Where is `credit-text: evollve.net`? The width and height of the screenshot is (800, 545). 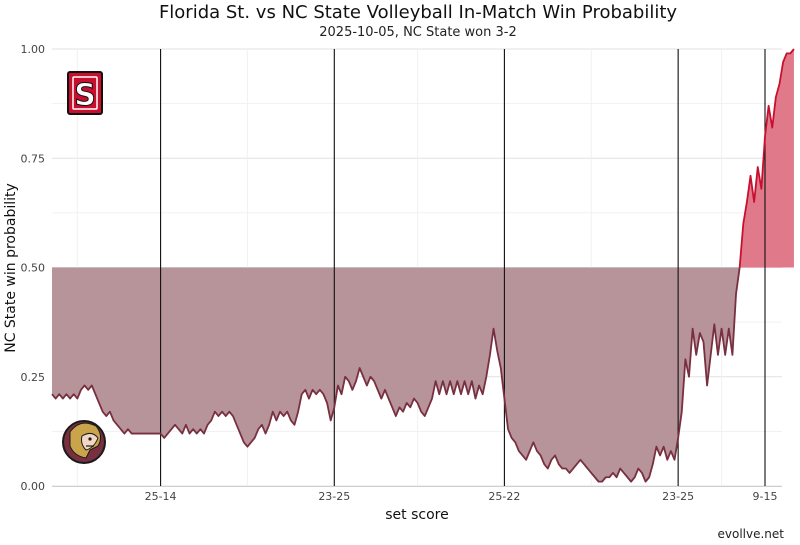
credit-text: evollve.net is located at coordinates (751, 534).